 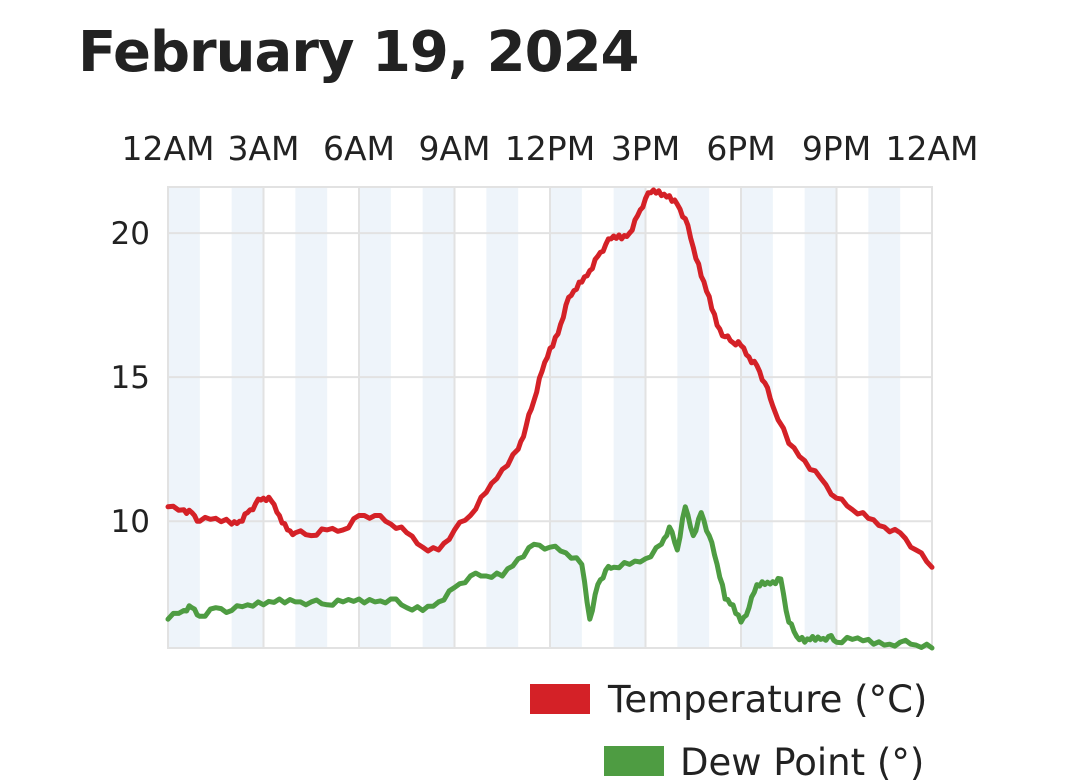 What do you see at coordinates (836, 148) in the screenshot?
I see `x-tick-label: 9PM` at bounding box center [836, 148].